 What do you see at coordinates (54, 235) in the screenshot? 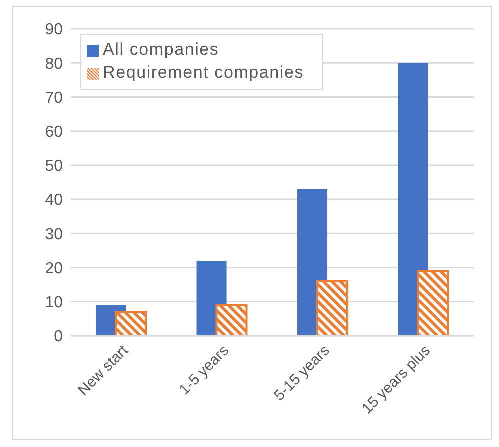
I see `y-tick-label: 30` at bounding box center [54, 235].